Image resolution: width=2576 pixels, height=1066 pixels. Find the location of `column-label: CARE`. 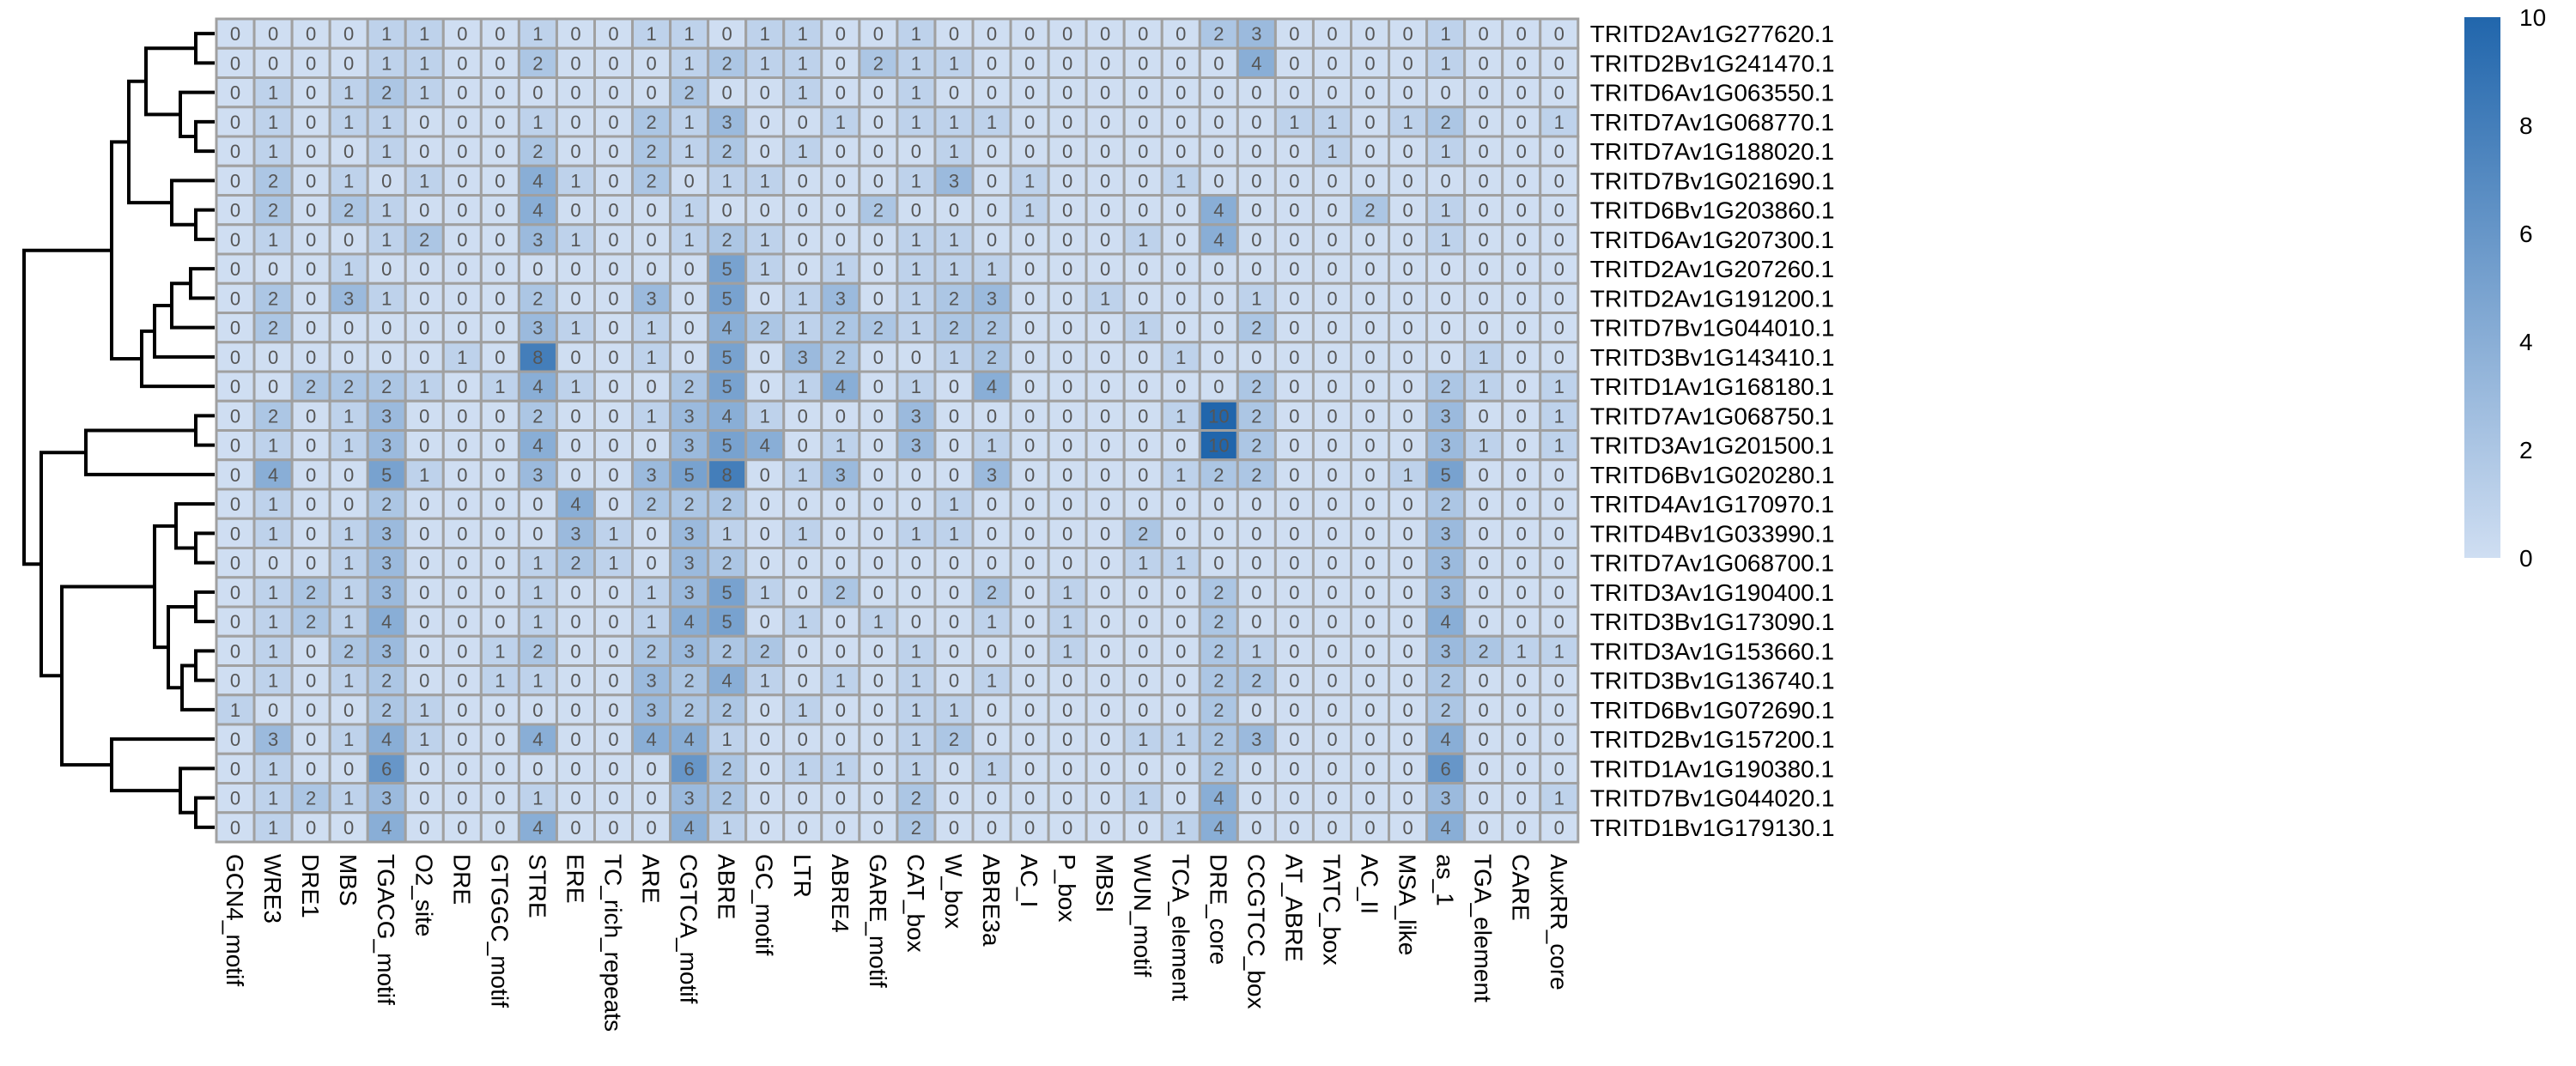

column-label: CARE is located at coordinates (1521, 888).